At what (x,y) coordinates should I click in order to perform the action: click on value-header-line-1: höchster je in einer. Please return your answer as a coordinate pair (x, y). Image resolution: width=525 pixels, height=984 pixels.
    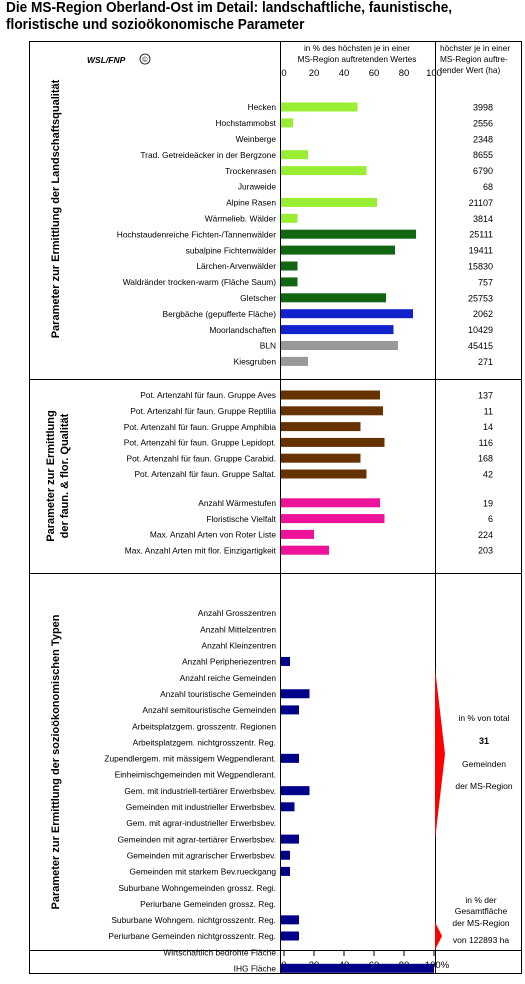
    Looking at the image, I should click on (475, 48).